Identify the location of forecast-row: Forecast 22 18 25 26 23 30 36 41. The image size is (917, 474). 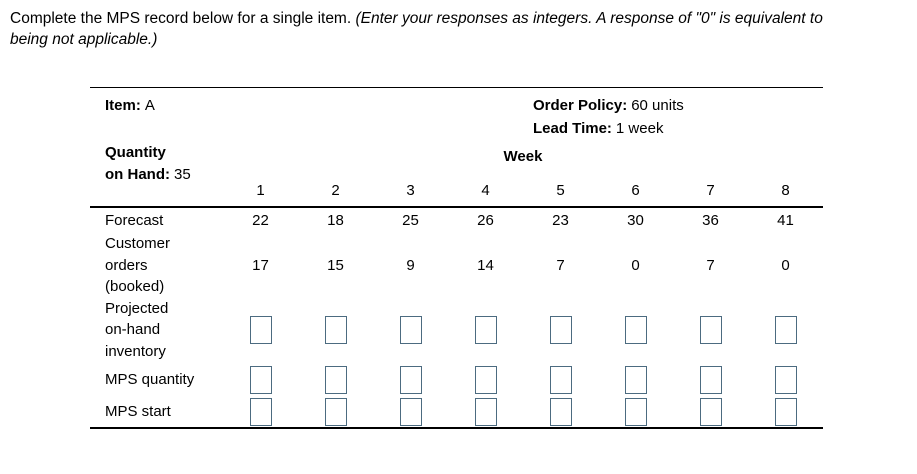
(456, 220).